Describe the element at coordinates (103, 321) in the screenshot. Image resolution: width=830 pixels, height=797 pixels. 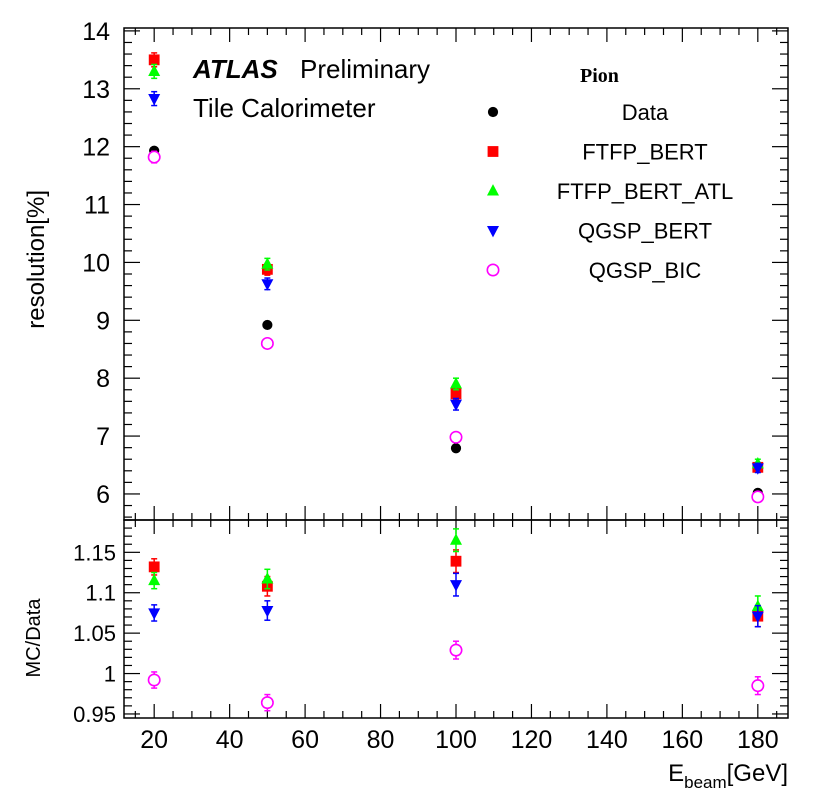
I see `resolution-y-tick-label: 9` at that location.